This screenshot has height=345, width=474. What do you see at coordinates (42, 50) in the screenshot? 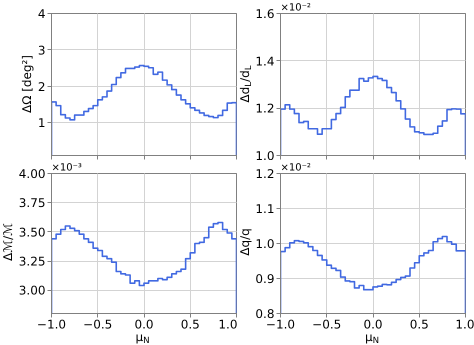
I see `y-tick-label: 3` at bounding box center [42, 50].